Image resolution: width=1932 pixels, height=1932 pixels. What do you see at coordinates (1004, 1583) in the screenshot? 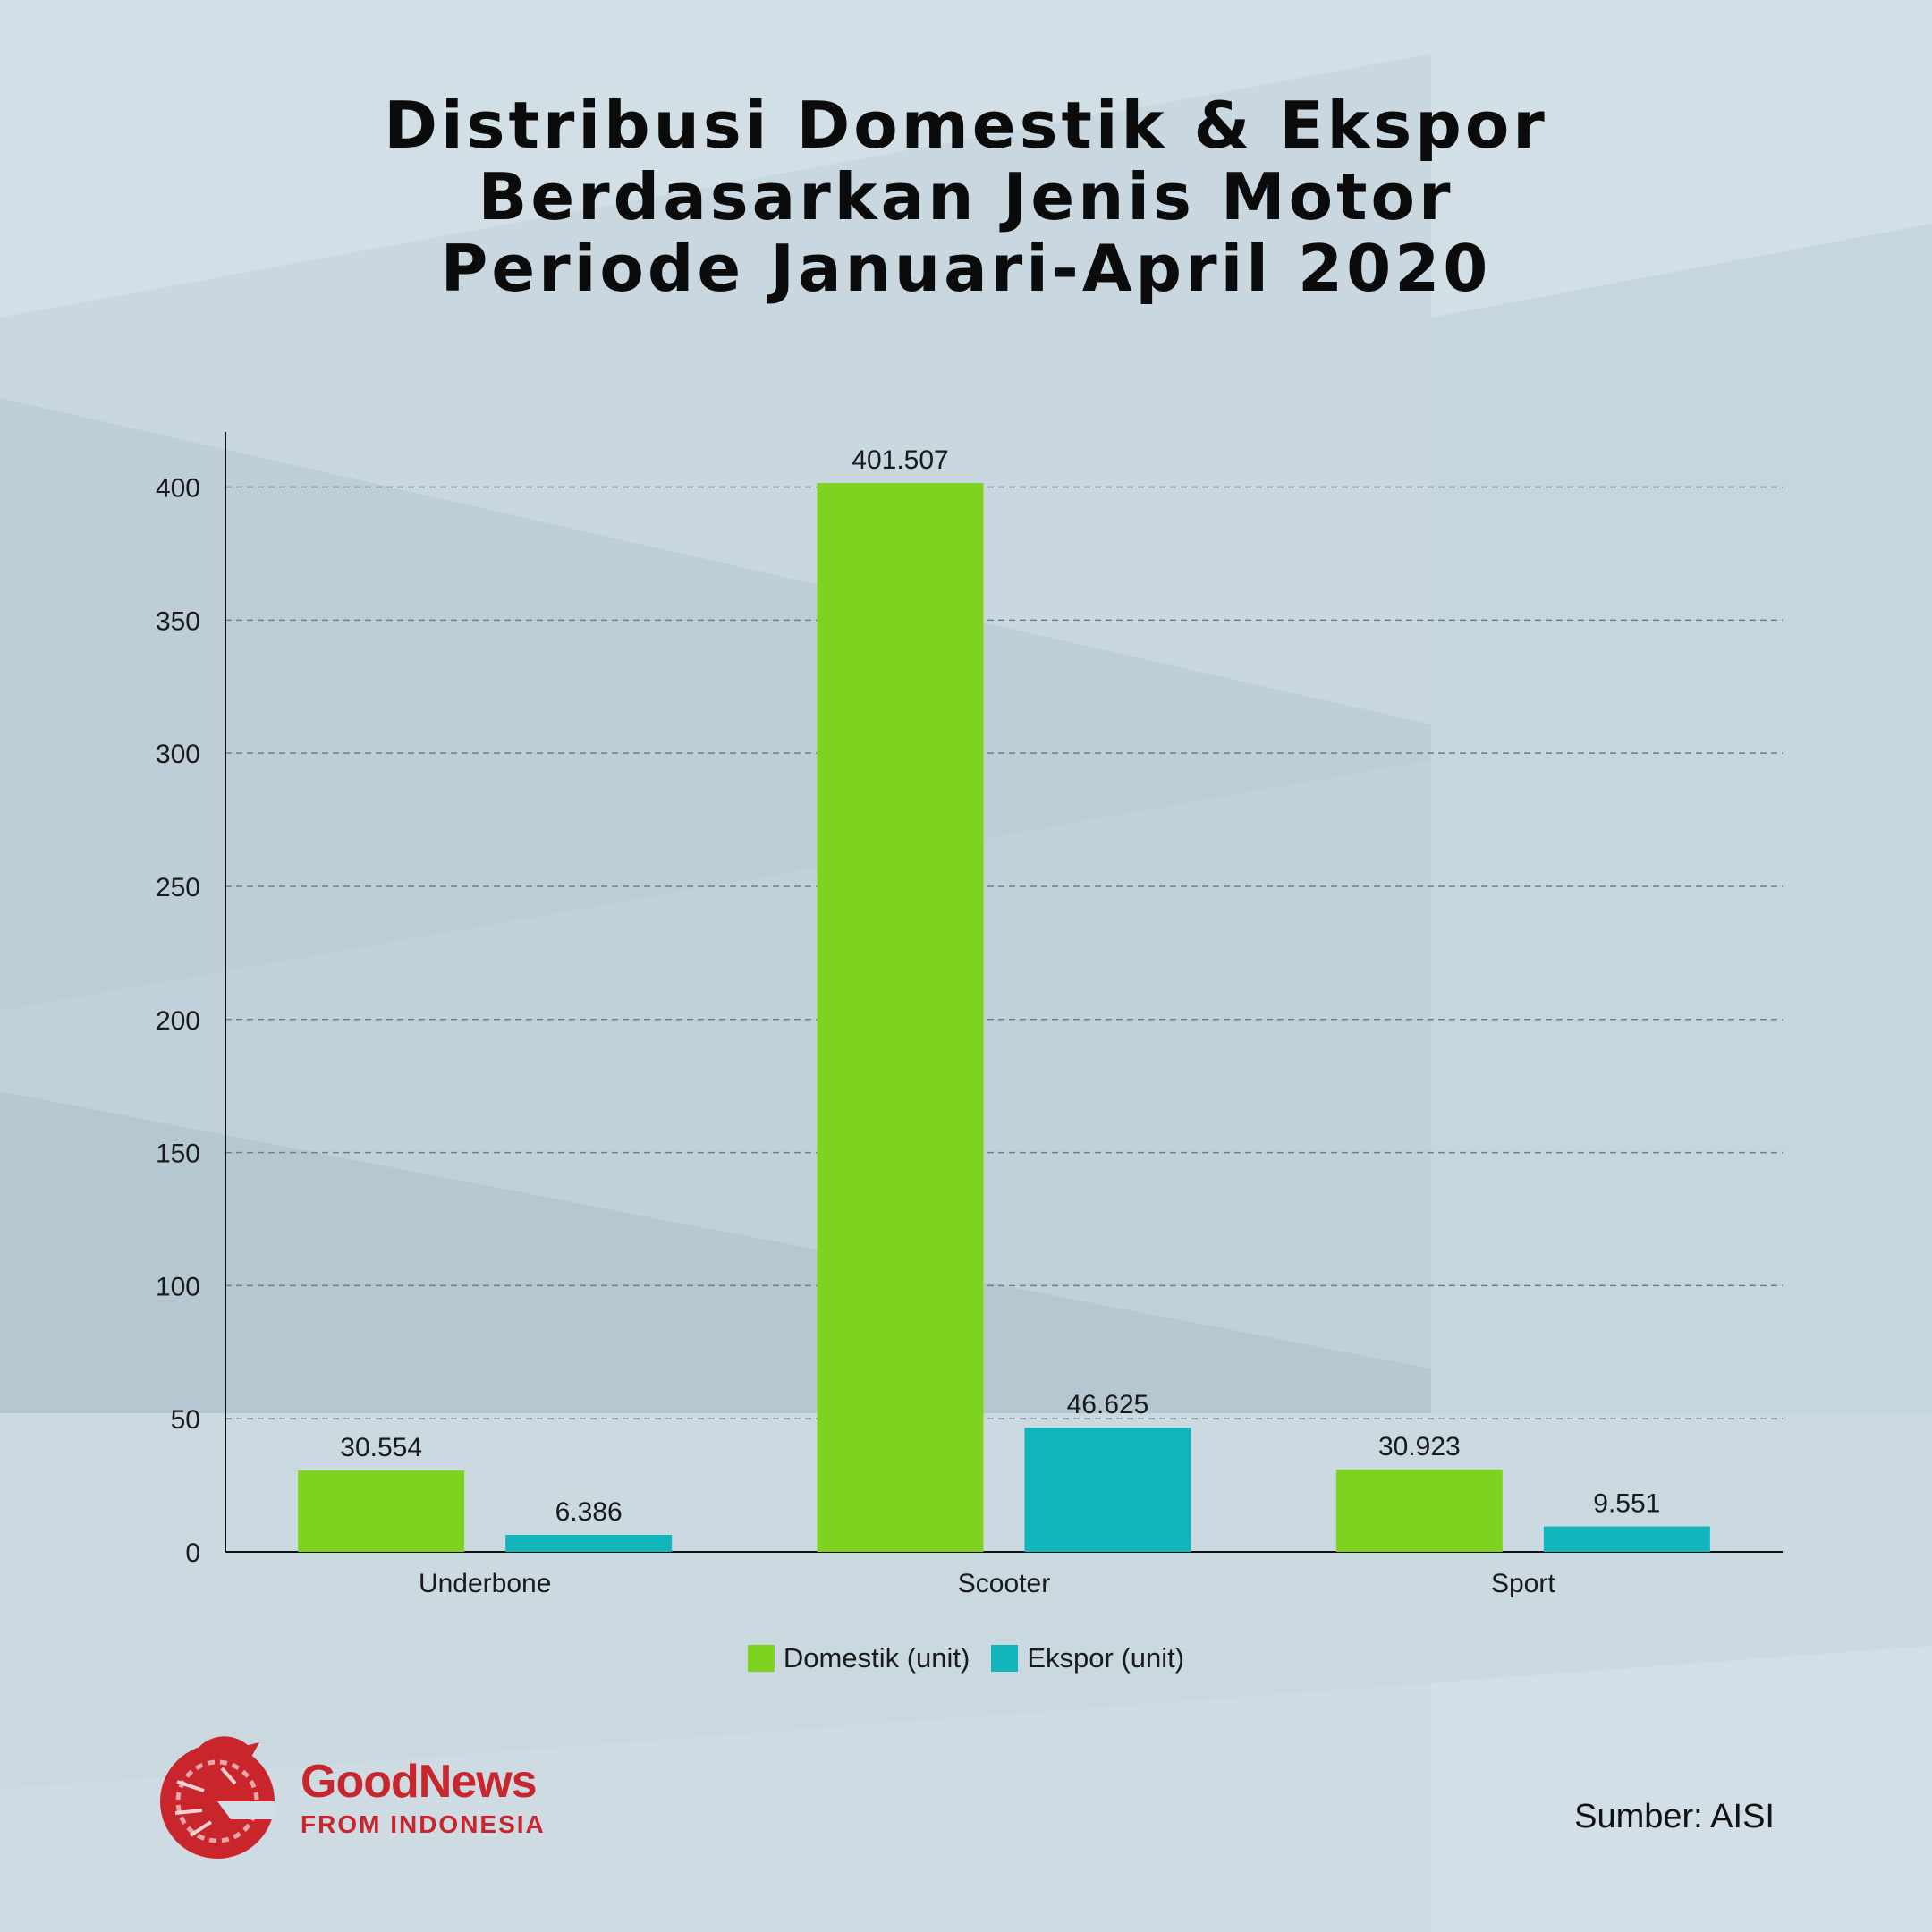
I see `x-tick-label: Scooter` at bounding box center [1004, 1583].